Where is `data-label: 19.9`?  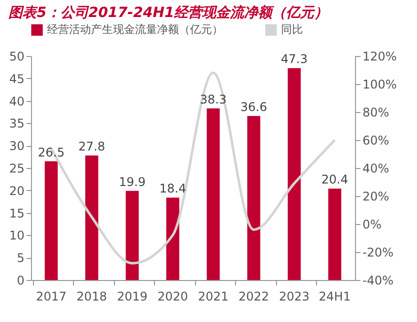 data-label: 19.9 is located at coordinates (132, 181).